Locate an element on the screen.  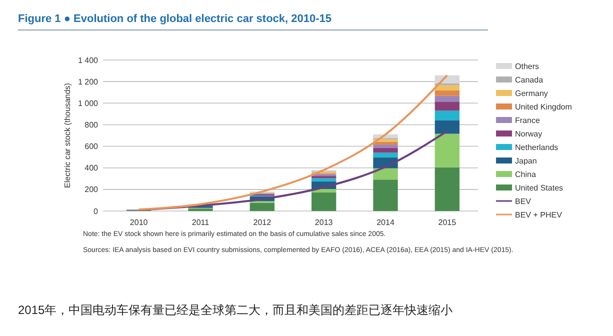
x-tick-label: 2010 is located at coordinates (139, 222).